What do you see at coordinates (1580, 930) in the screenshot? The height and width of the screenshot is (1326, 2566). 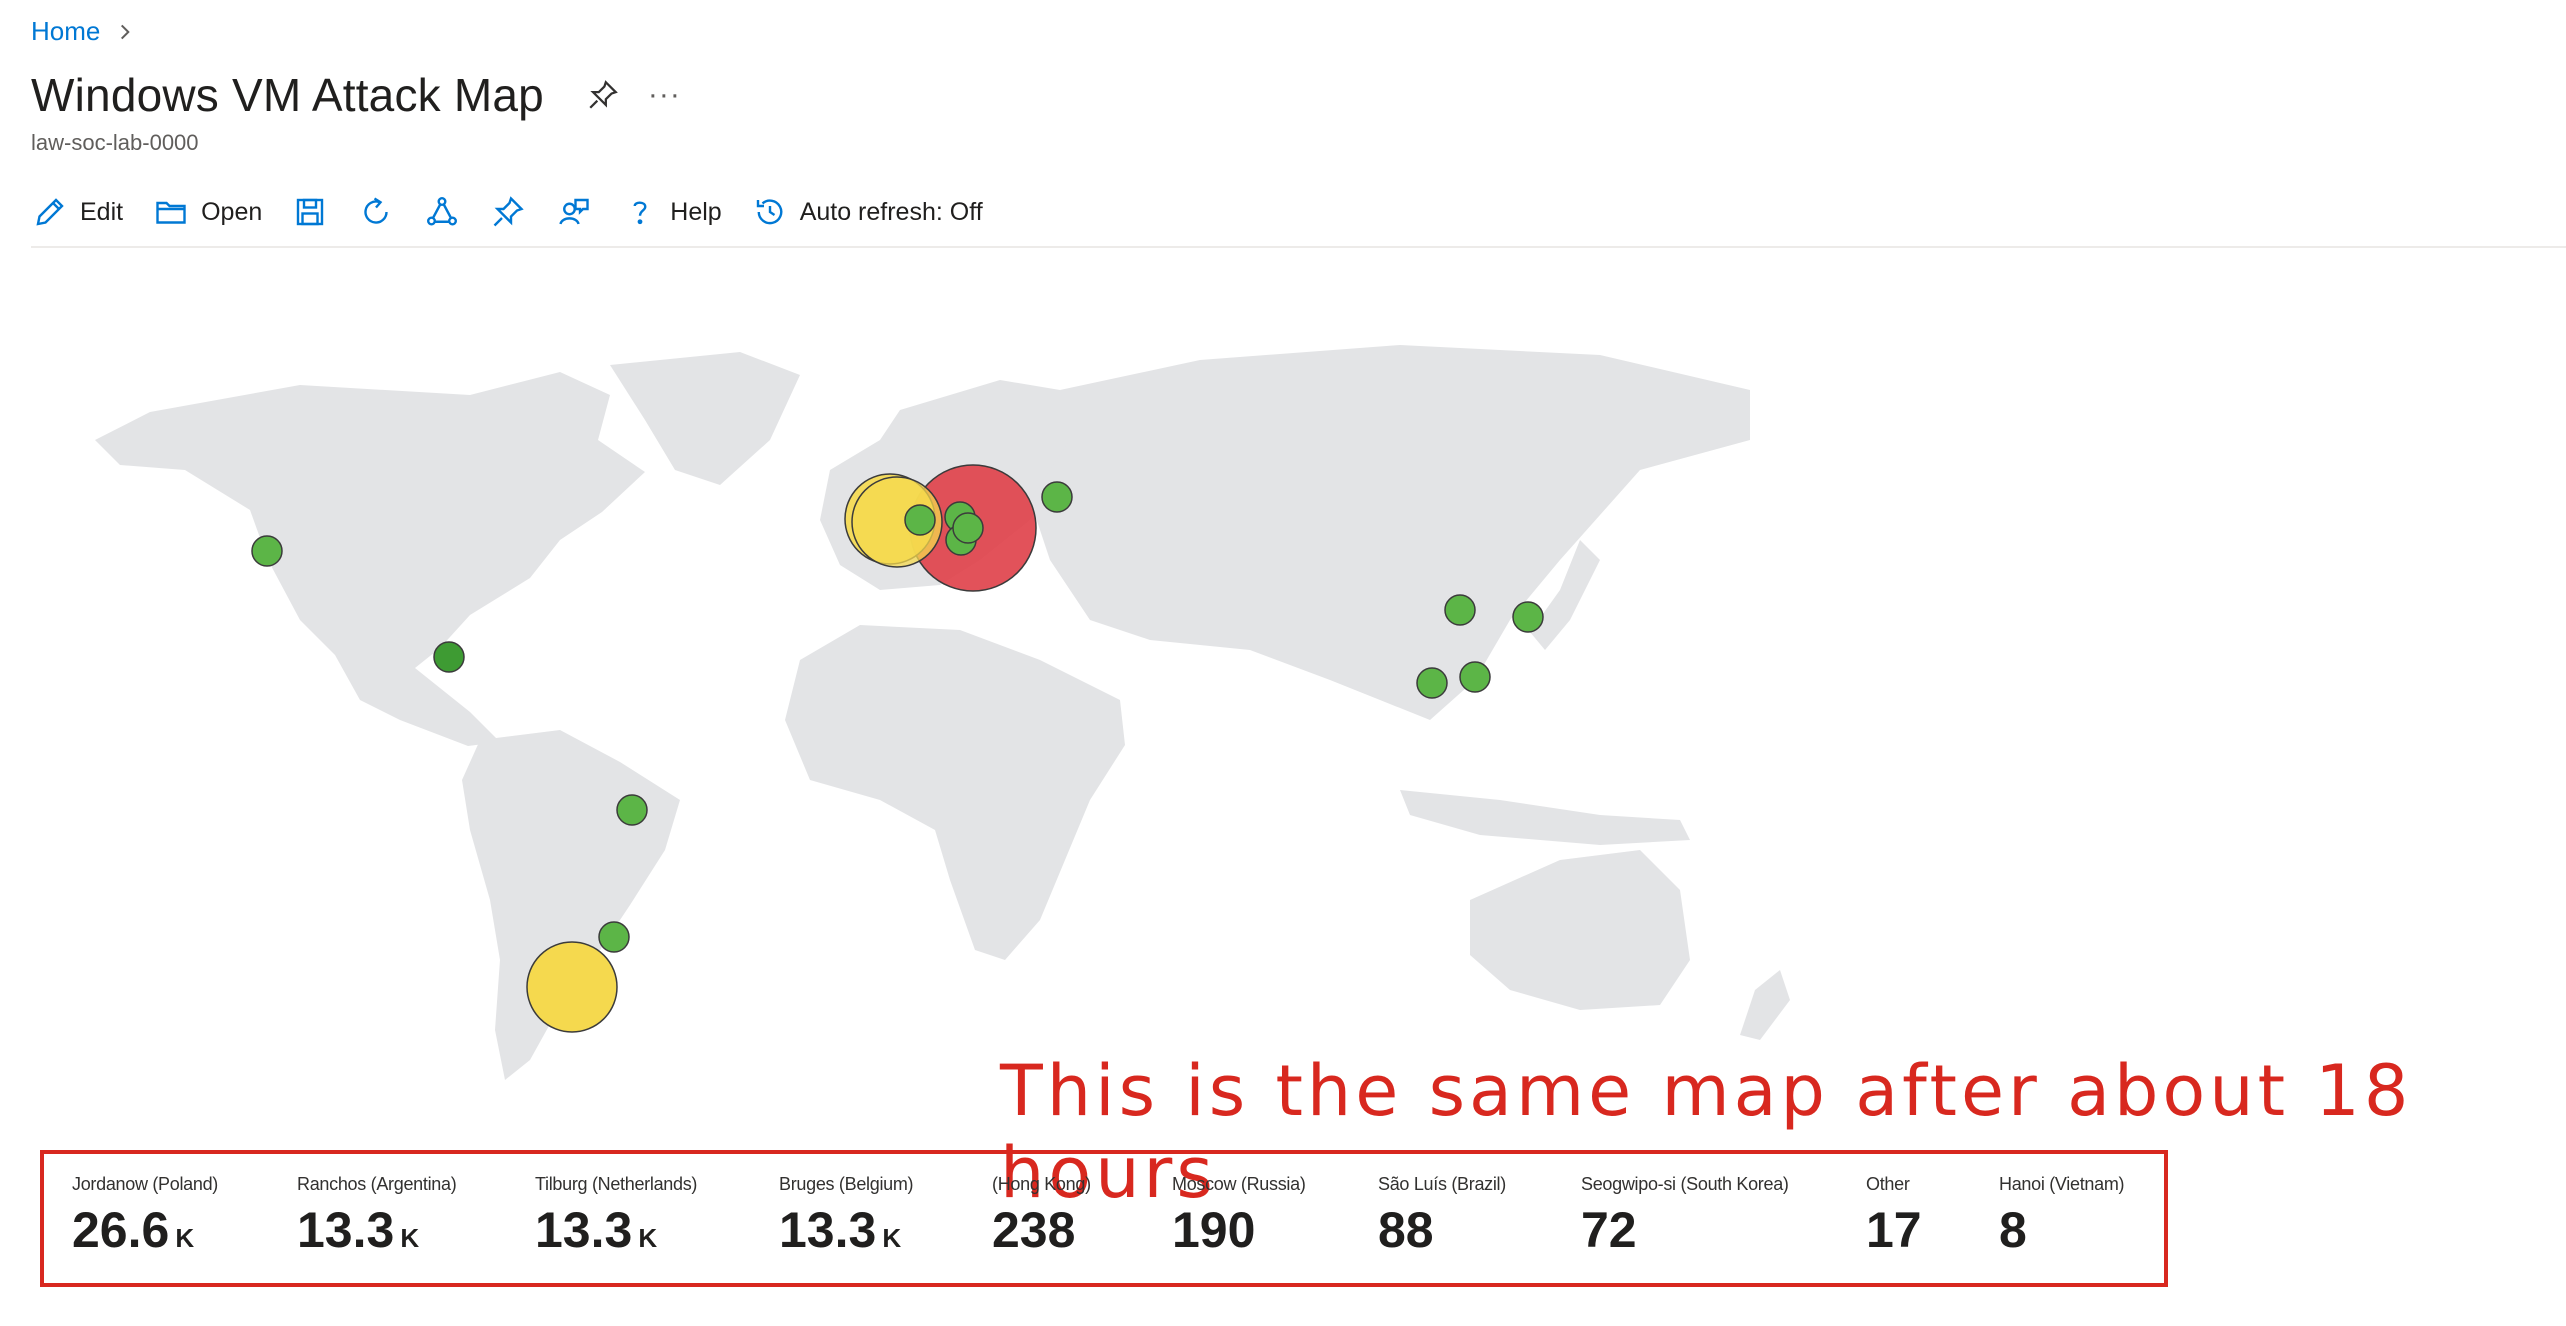 I see `australia` at bounding box center [1580, 930].